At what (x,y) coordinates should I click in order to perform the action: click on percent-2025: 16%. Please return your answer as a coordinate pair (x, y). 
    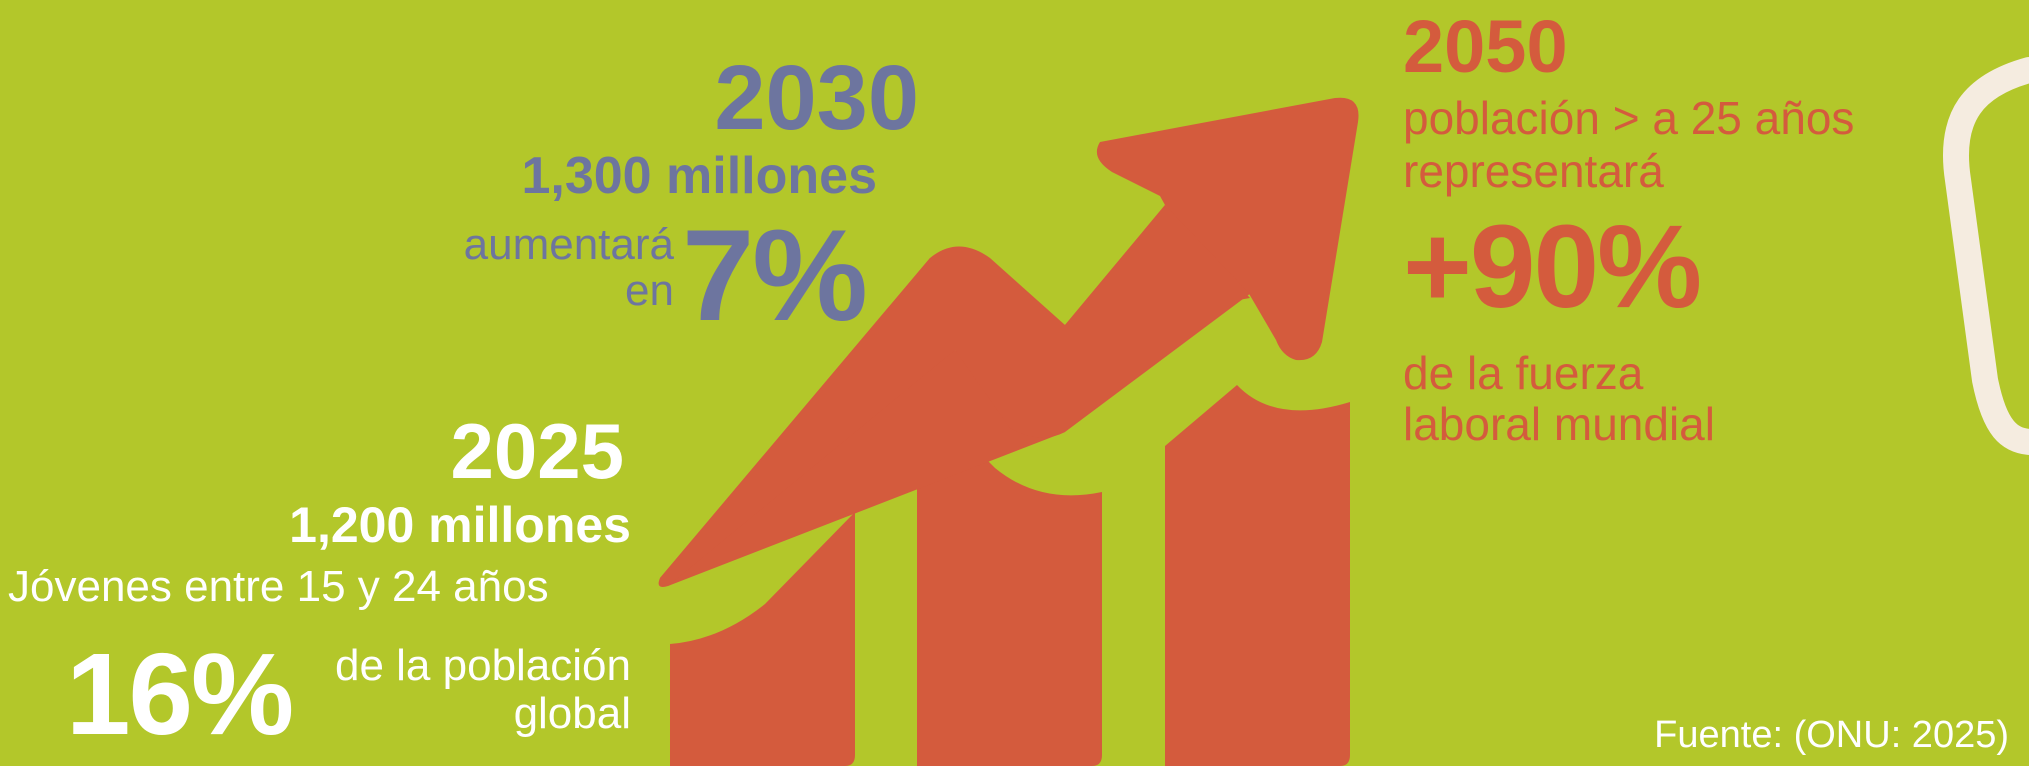
    Looking at the image, I should click on (180, 694).